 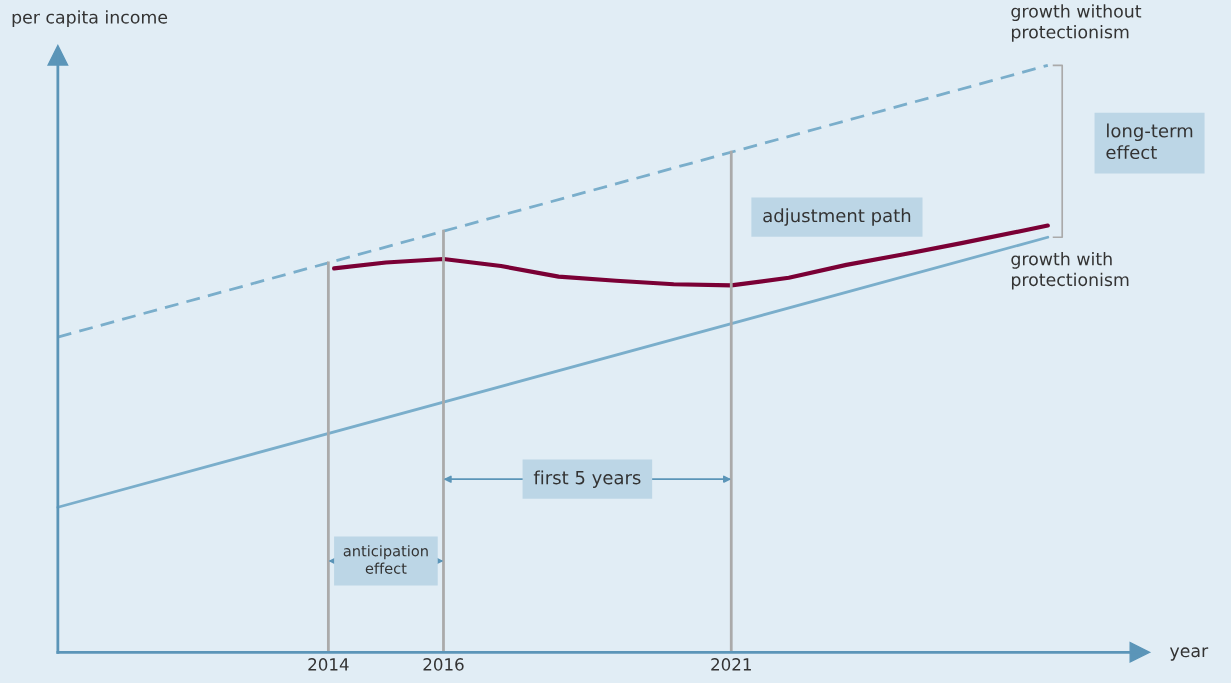 What do you see at coordinates (837, 217) in the screenshot?
I see `annotation: adjustment path` at bounding box center [837, 217].